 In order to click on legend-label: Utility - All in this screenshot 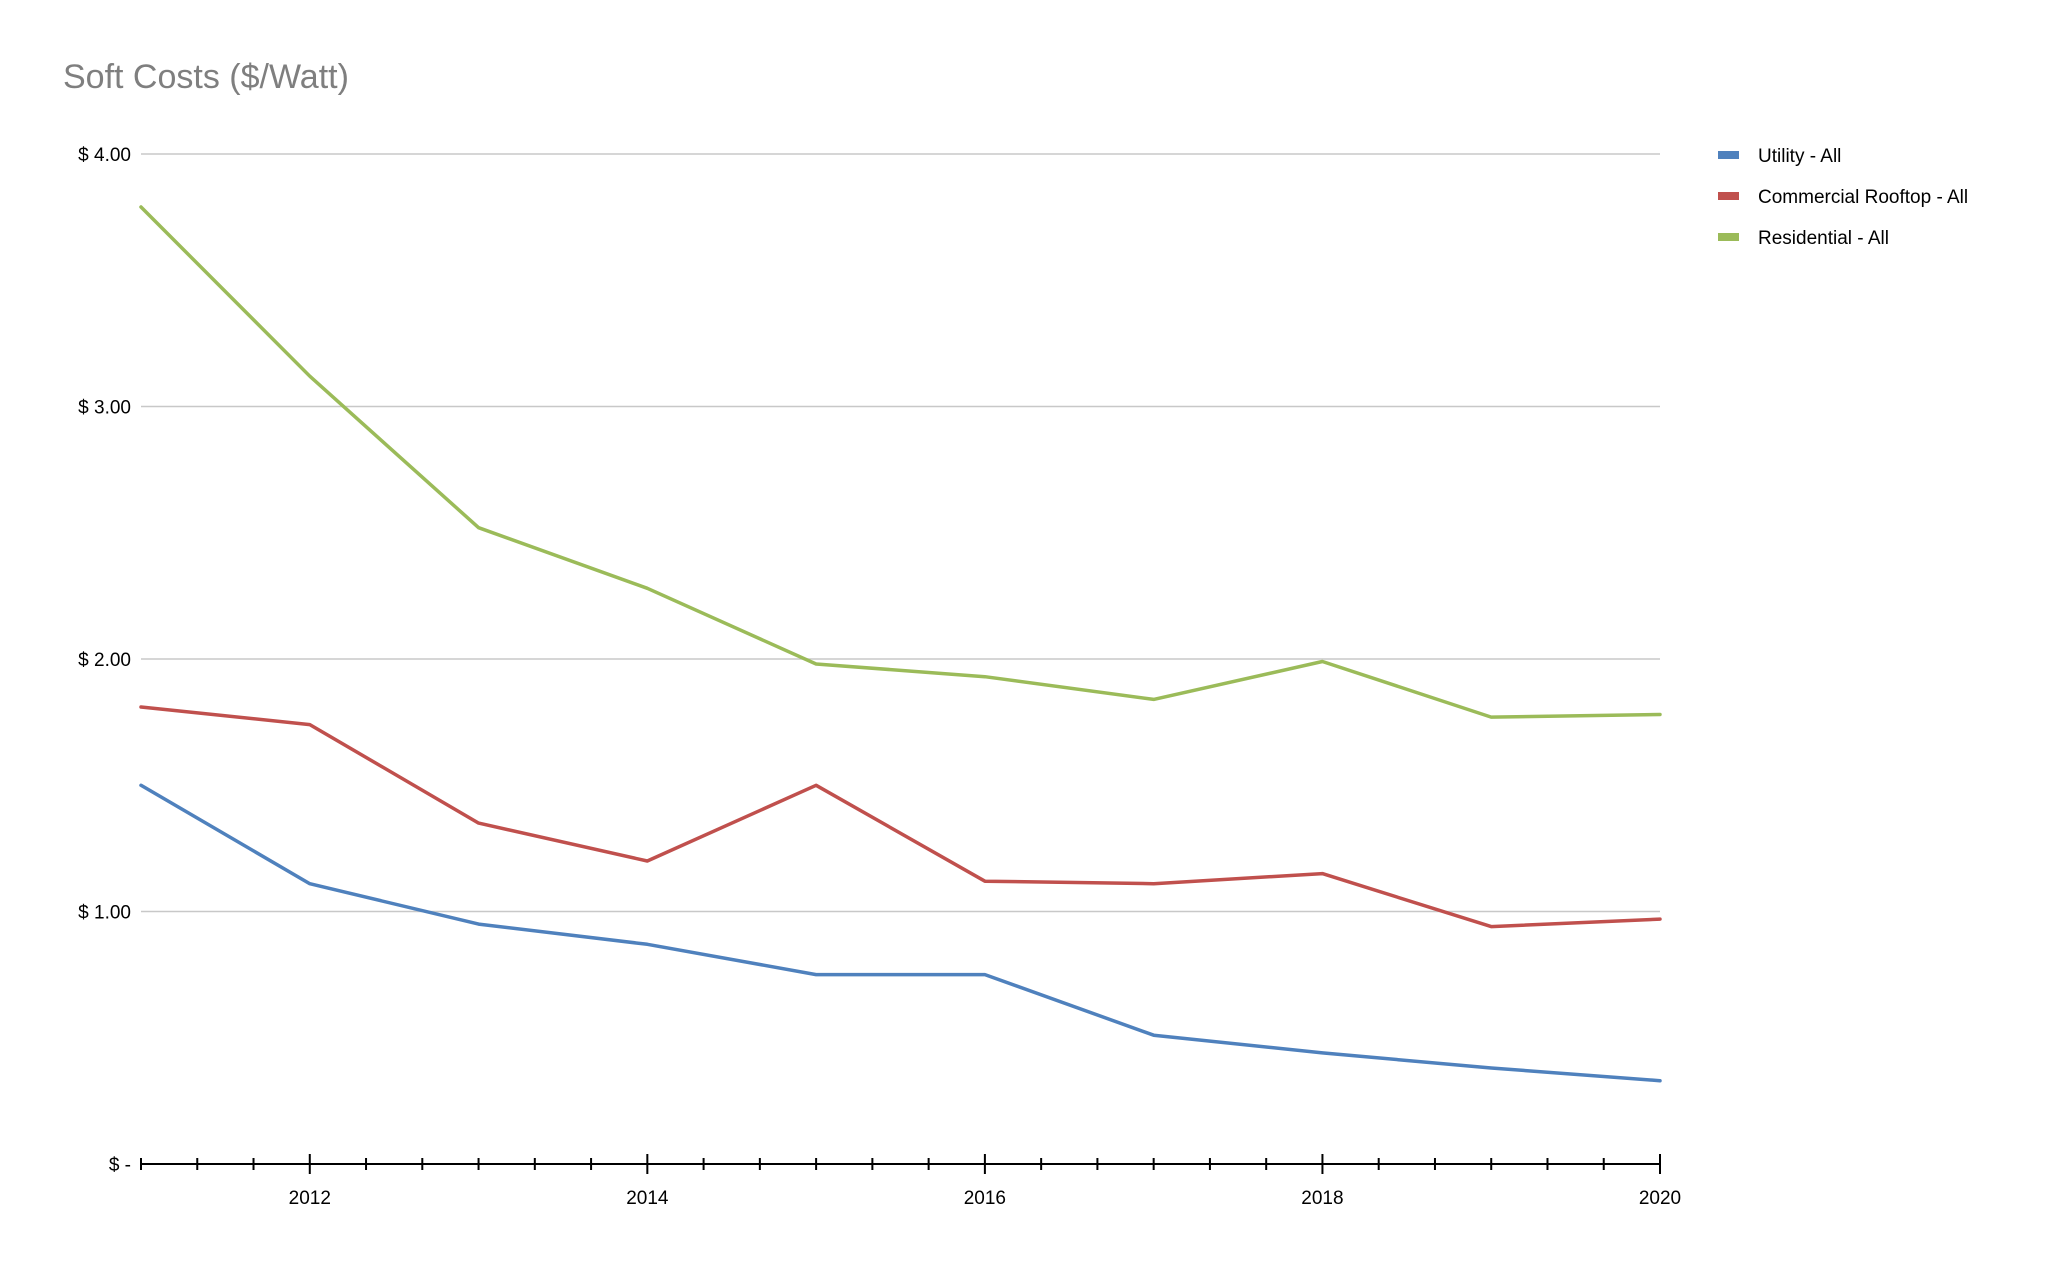, I will do `click(1799, 156)`.